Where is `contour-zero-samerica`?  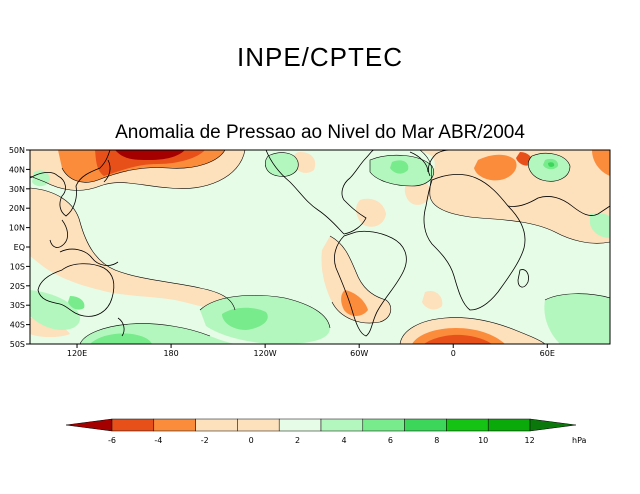 contour-zero-samerica is located at coordinates (360, 279).